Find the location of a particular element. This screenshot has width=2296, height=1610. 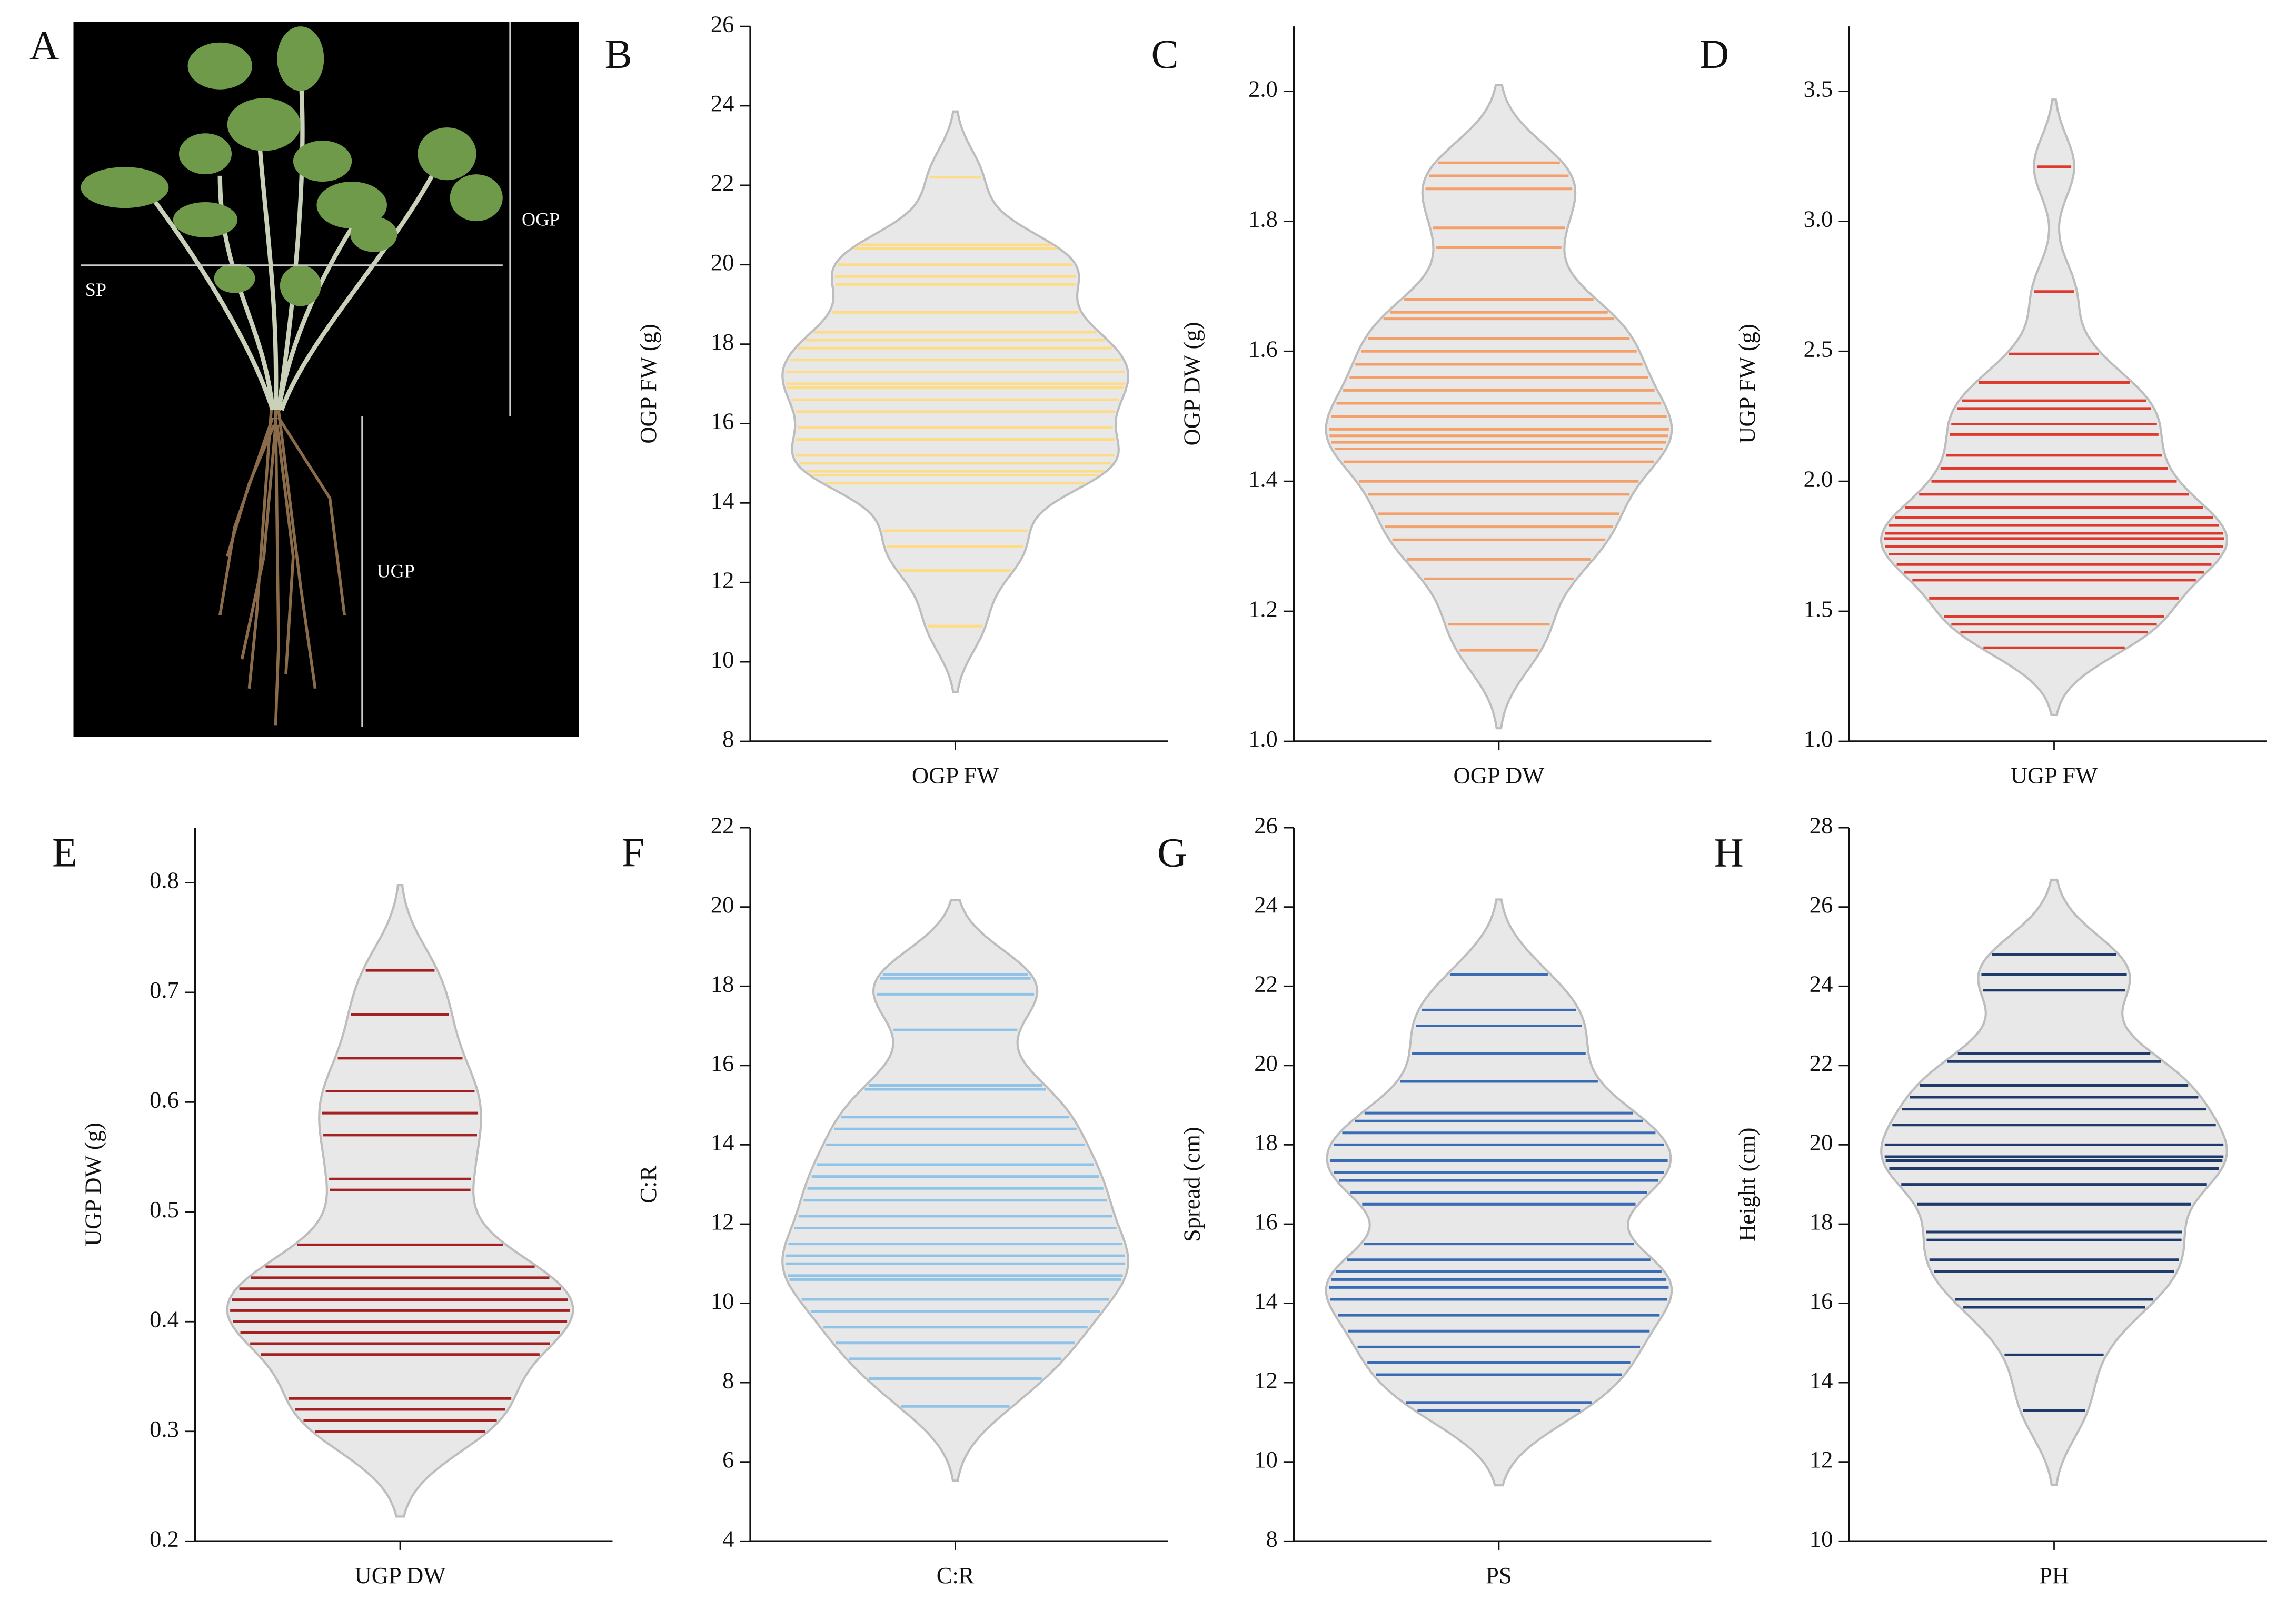

y-tick-label: 0.7 is located at coordinates (164, 990).